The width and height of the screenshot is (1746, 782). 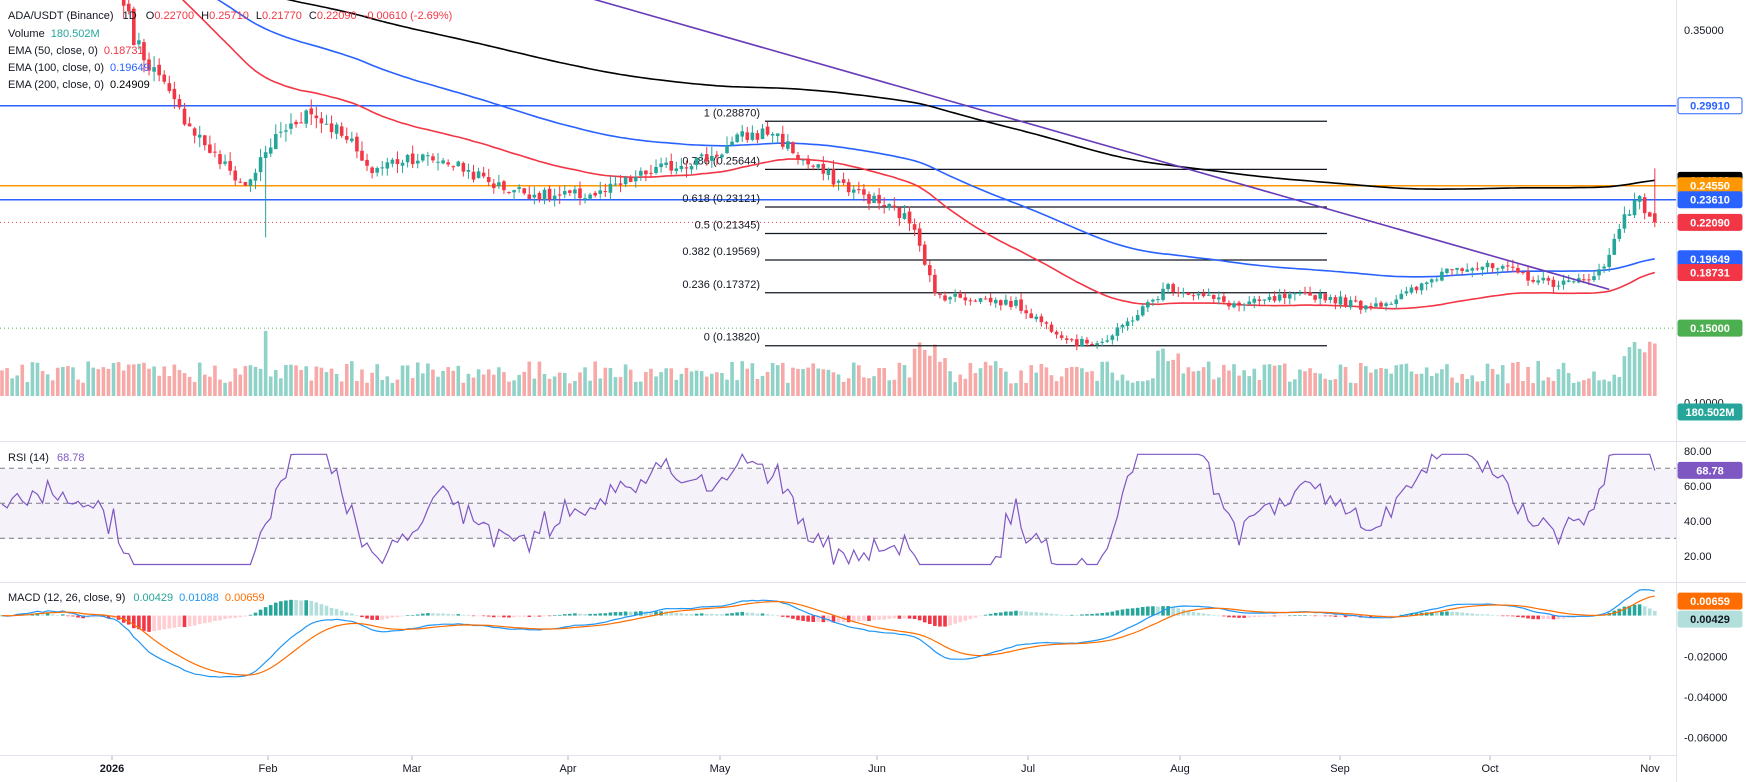 What do you see at coordinates (838, 504) in the screenshot?
I see `rsi-background-band` at bounding box center [838, 504].